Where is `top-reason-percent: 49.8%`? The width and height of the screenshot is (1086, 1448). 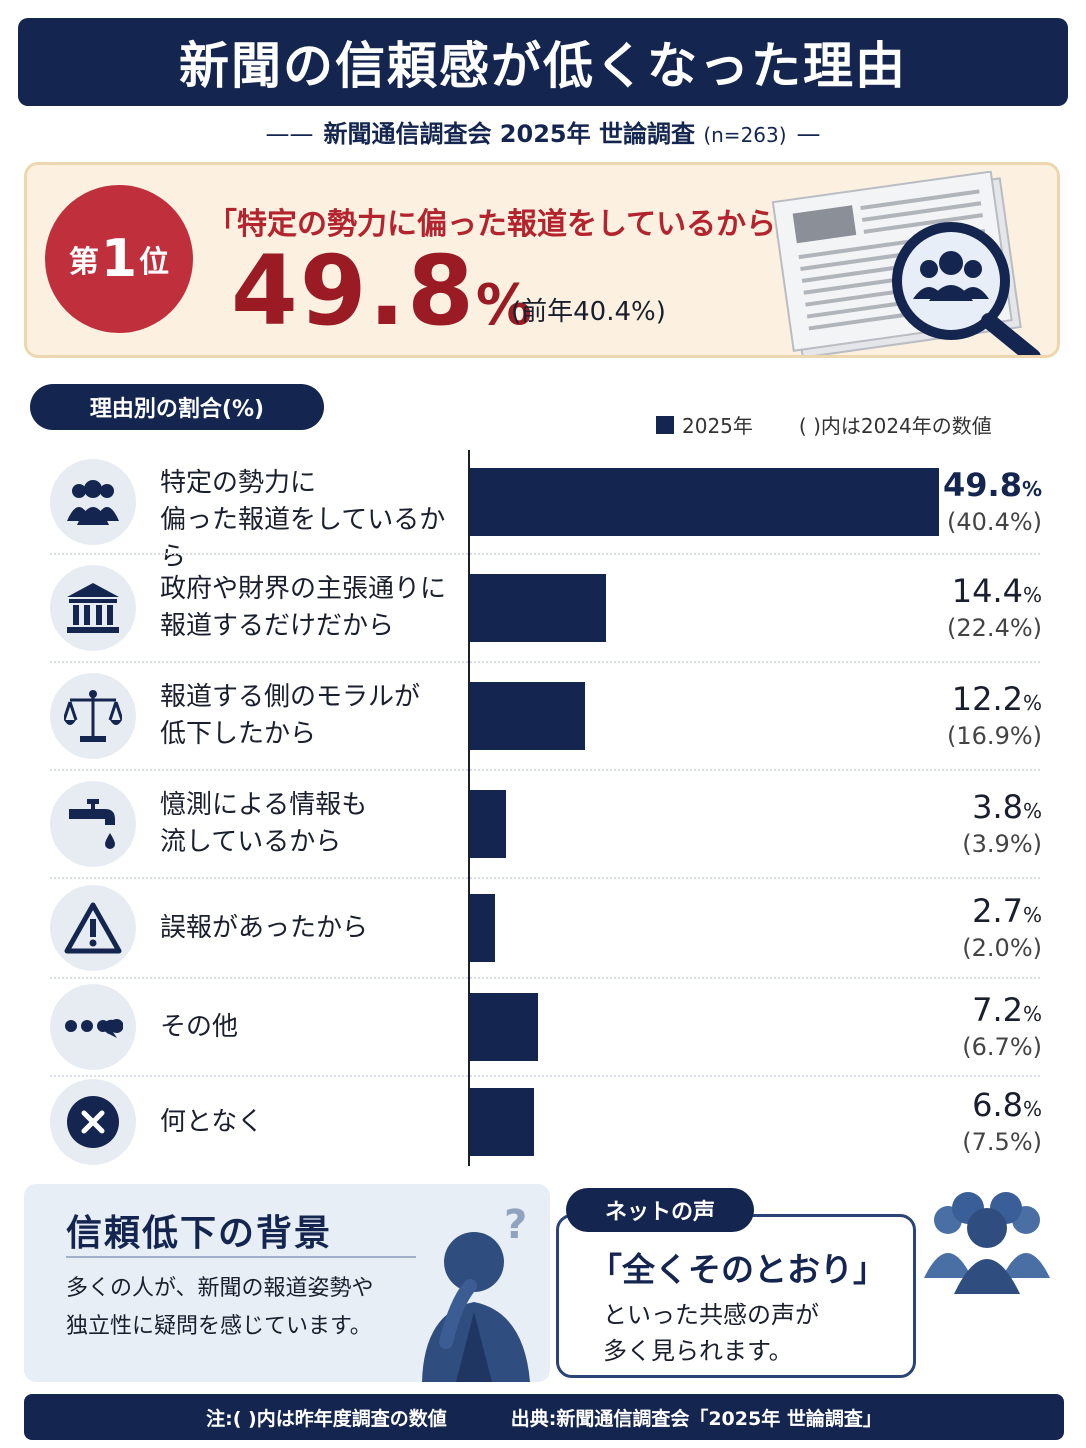
top-reason-percent: 49.8% is located at coordinates (382, 291).